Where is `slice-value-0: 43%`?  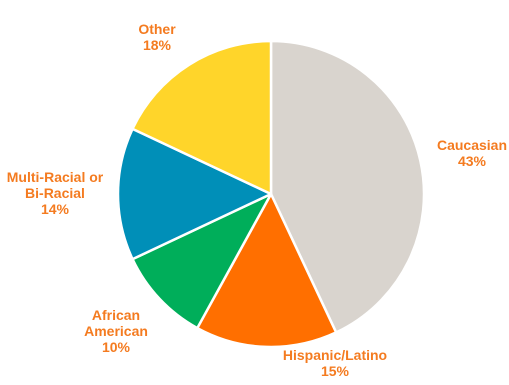
slice-value-0: 43% is located at coordinates (472, 161).